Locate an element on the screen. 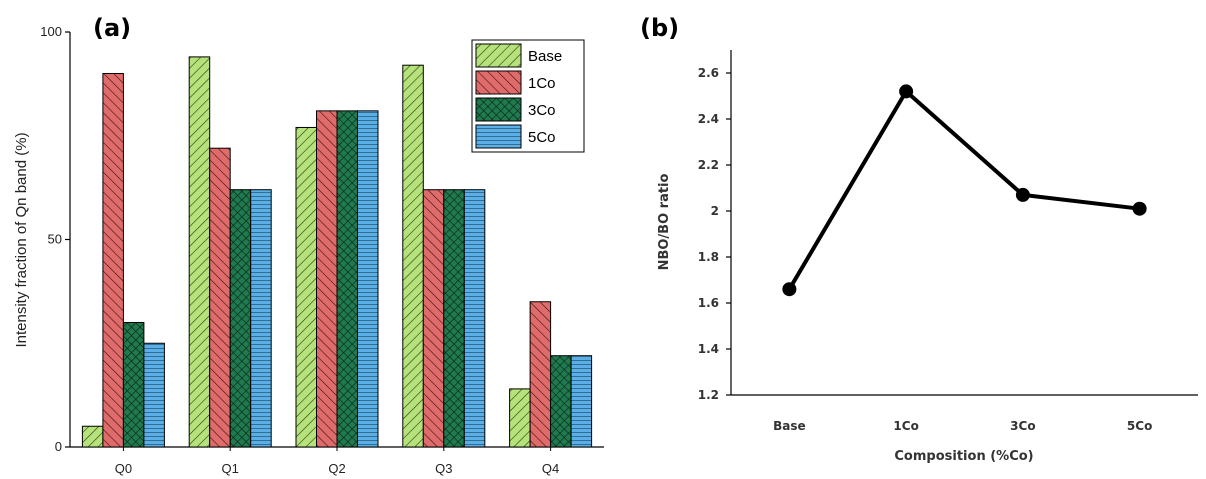 Image resolution: width=1206 pixels, height=479 pixels. legend-label-base: Base is located at coordinates (545, 56).